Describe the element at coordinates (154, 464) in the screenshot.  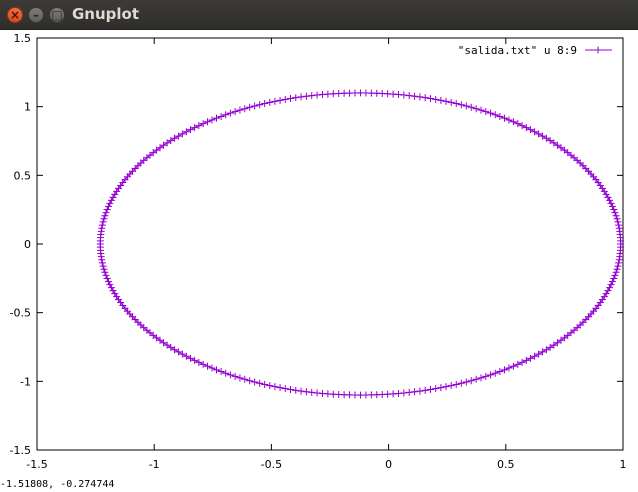
I see `x-tick-label: -1` at that location.